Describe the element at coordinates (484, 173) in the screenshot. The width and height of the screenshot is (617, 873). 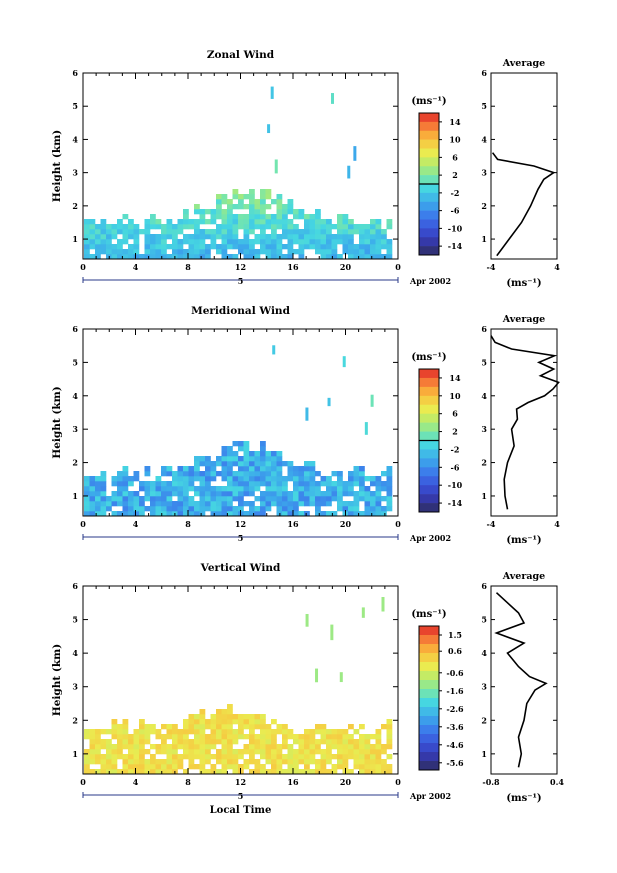
I see `average-y-tick-label: 3` at that location.